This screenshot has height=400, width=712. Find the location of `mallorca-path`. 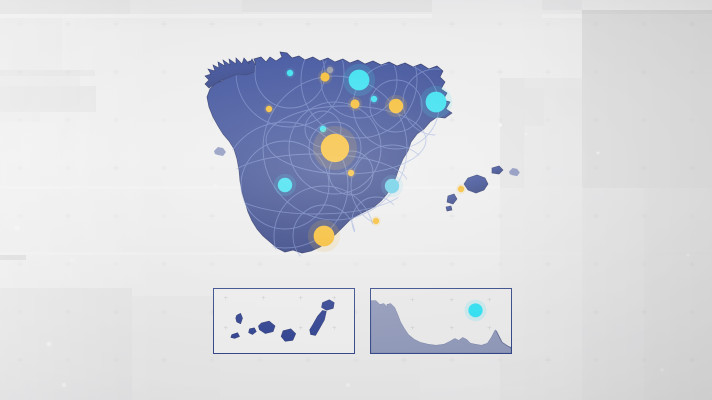

mallorca-path is located at coordinates (476, 184).